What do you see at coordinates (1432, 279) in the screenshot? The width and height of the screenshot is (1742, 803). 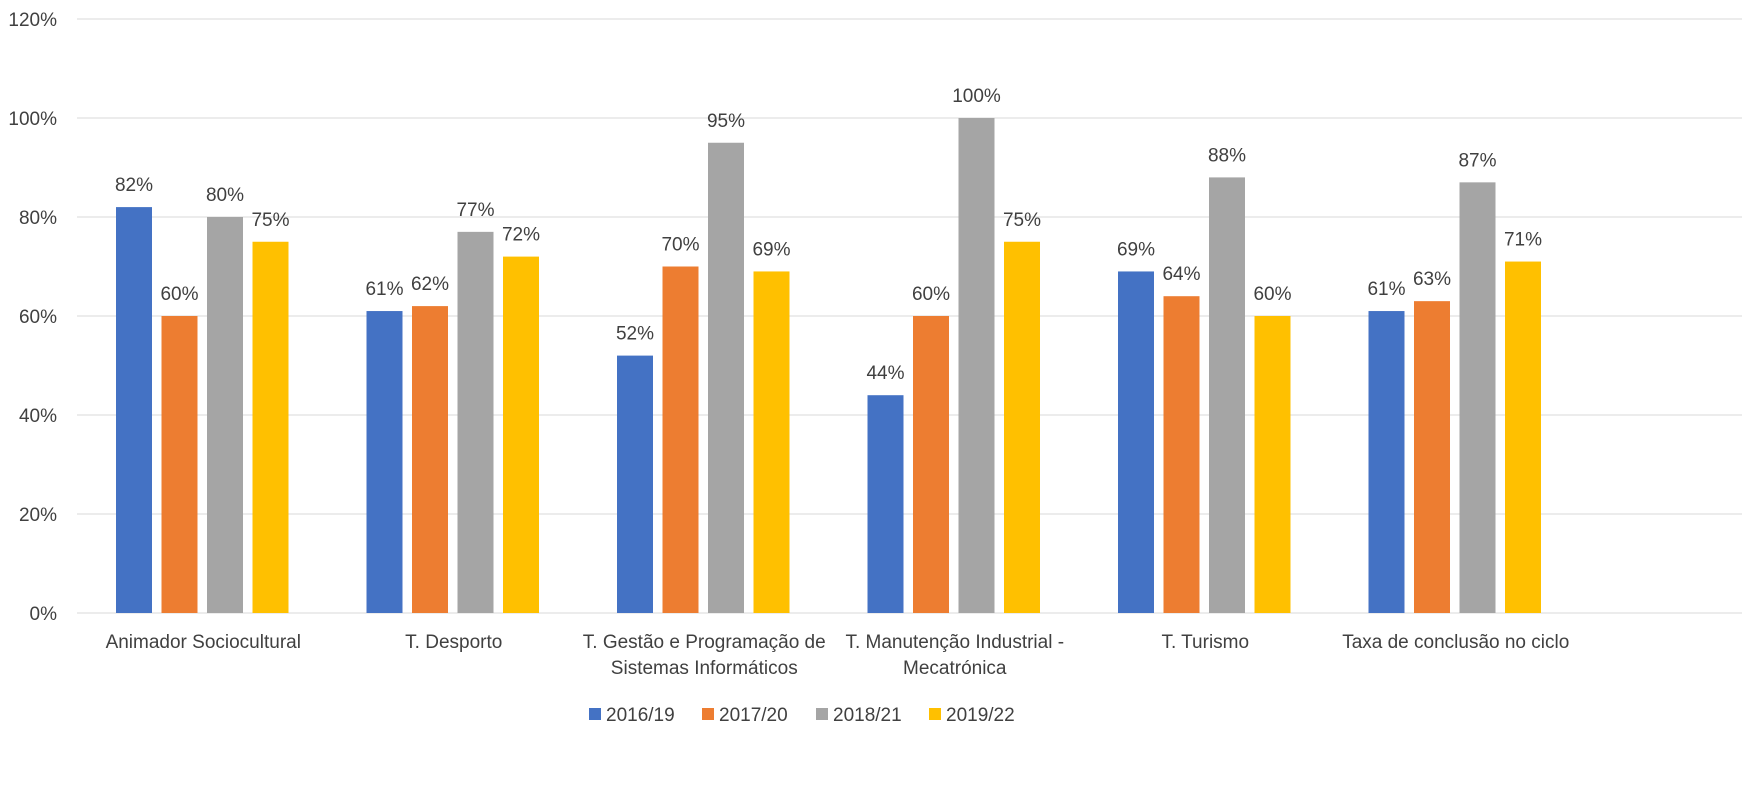 I see `data-label: 63%` at bounding box center [1432, 279].